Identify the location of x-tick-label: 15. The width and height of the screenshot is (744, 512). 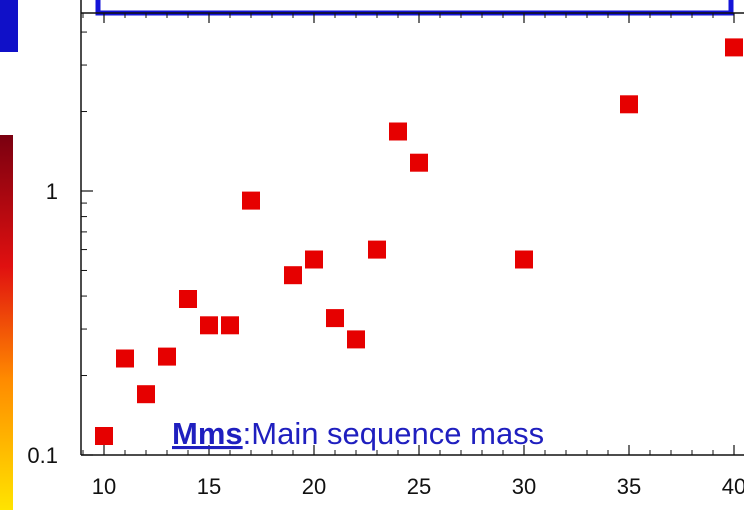
(209, 486).